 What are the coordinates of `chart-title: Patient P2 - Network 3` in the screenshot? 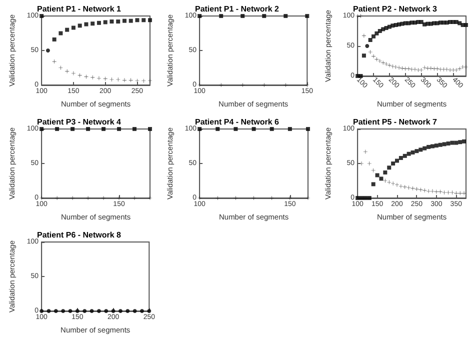 It's located at (395, 9).